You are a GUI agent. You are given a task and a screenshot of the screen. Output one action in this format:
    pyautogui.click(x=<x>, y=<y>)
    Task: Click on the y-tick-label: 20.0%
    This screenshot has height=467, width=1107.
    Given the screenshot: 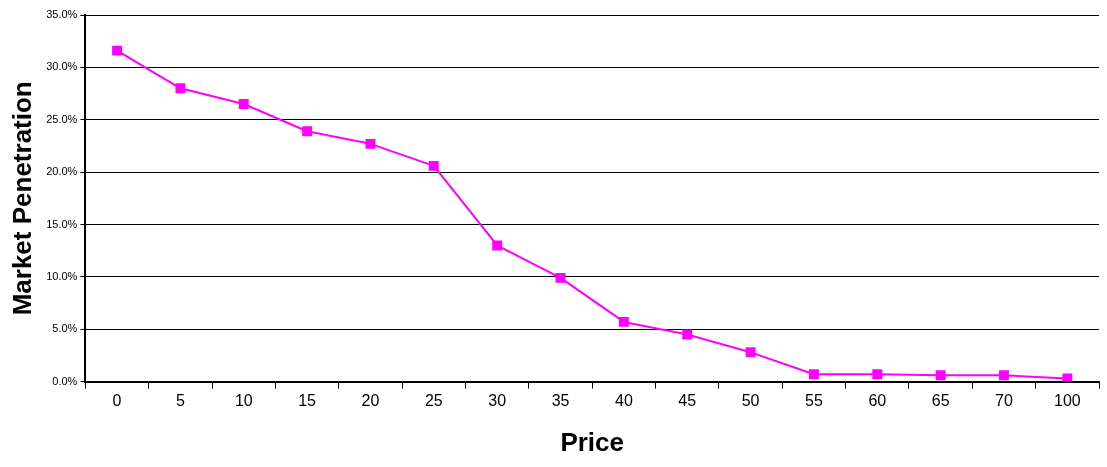 What is the action you would take?
    pyautogui.click(x=62, y=171)
    